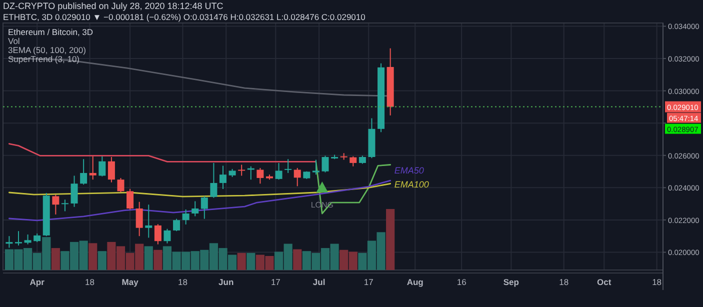 The image size is (703, 307). What do you see at coordinates (14, 41) in the screenshot?
I see `chart-title: Vol` at bounding box center [14, 41].